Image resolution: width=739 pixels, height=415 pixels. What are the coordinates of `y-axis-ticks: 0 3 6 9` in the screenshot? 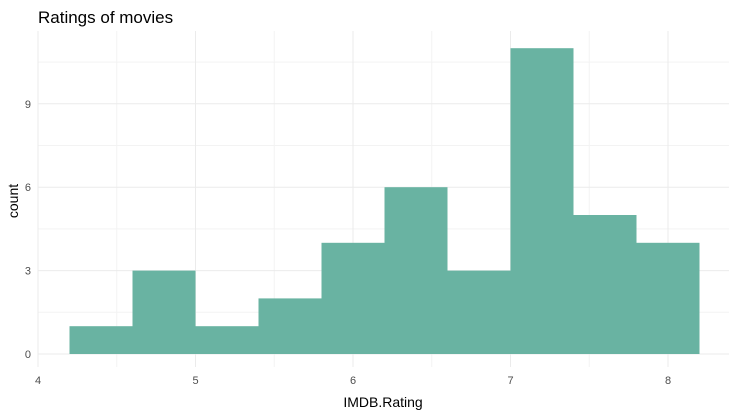 It's located at (28, 230).